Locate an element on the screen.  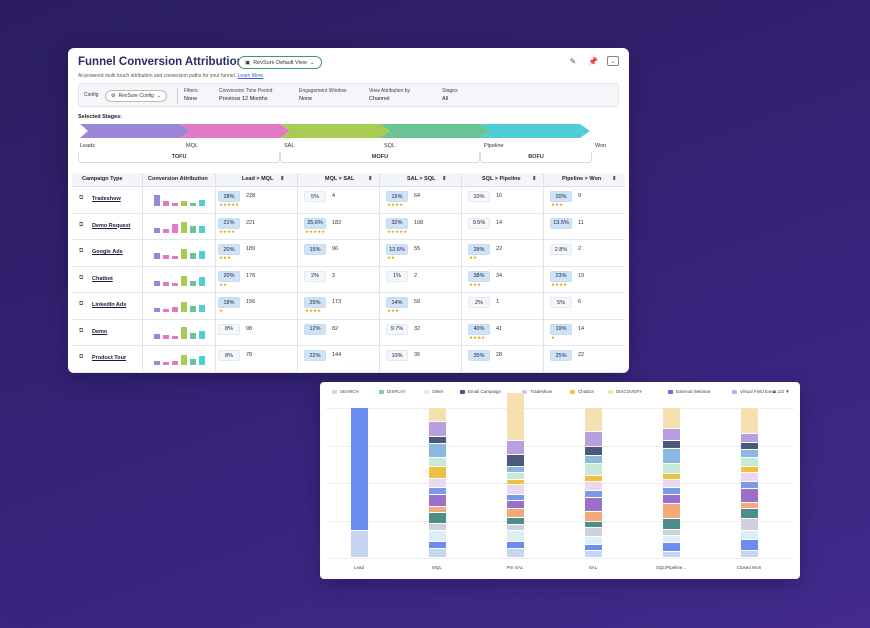
campaign-name: Tradeshow is located at coordinates (106, 199).